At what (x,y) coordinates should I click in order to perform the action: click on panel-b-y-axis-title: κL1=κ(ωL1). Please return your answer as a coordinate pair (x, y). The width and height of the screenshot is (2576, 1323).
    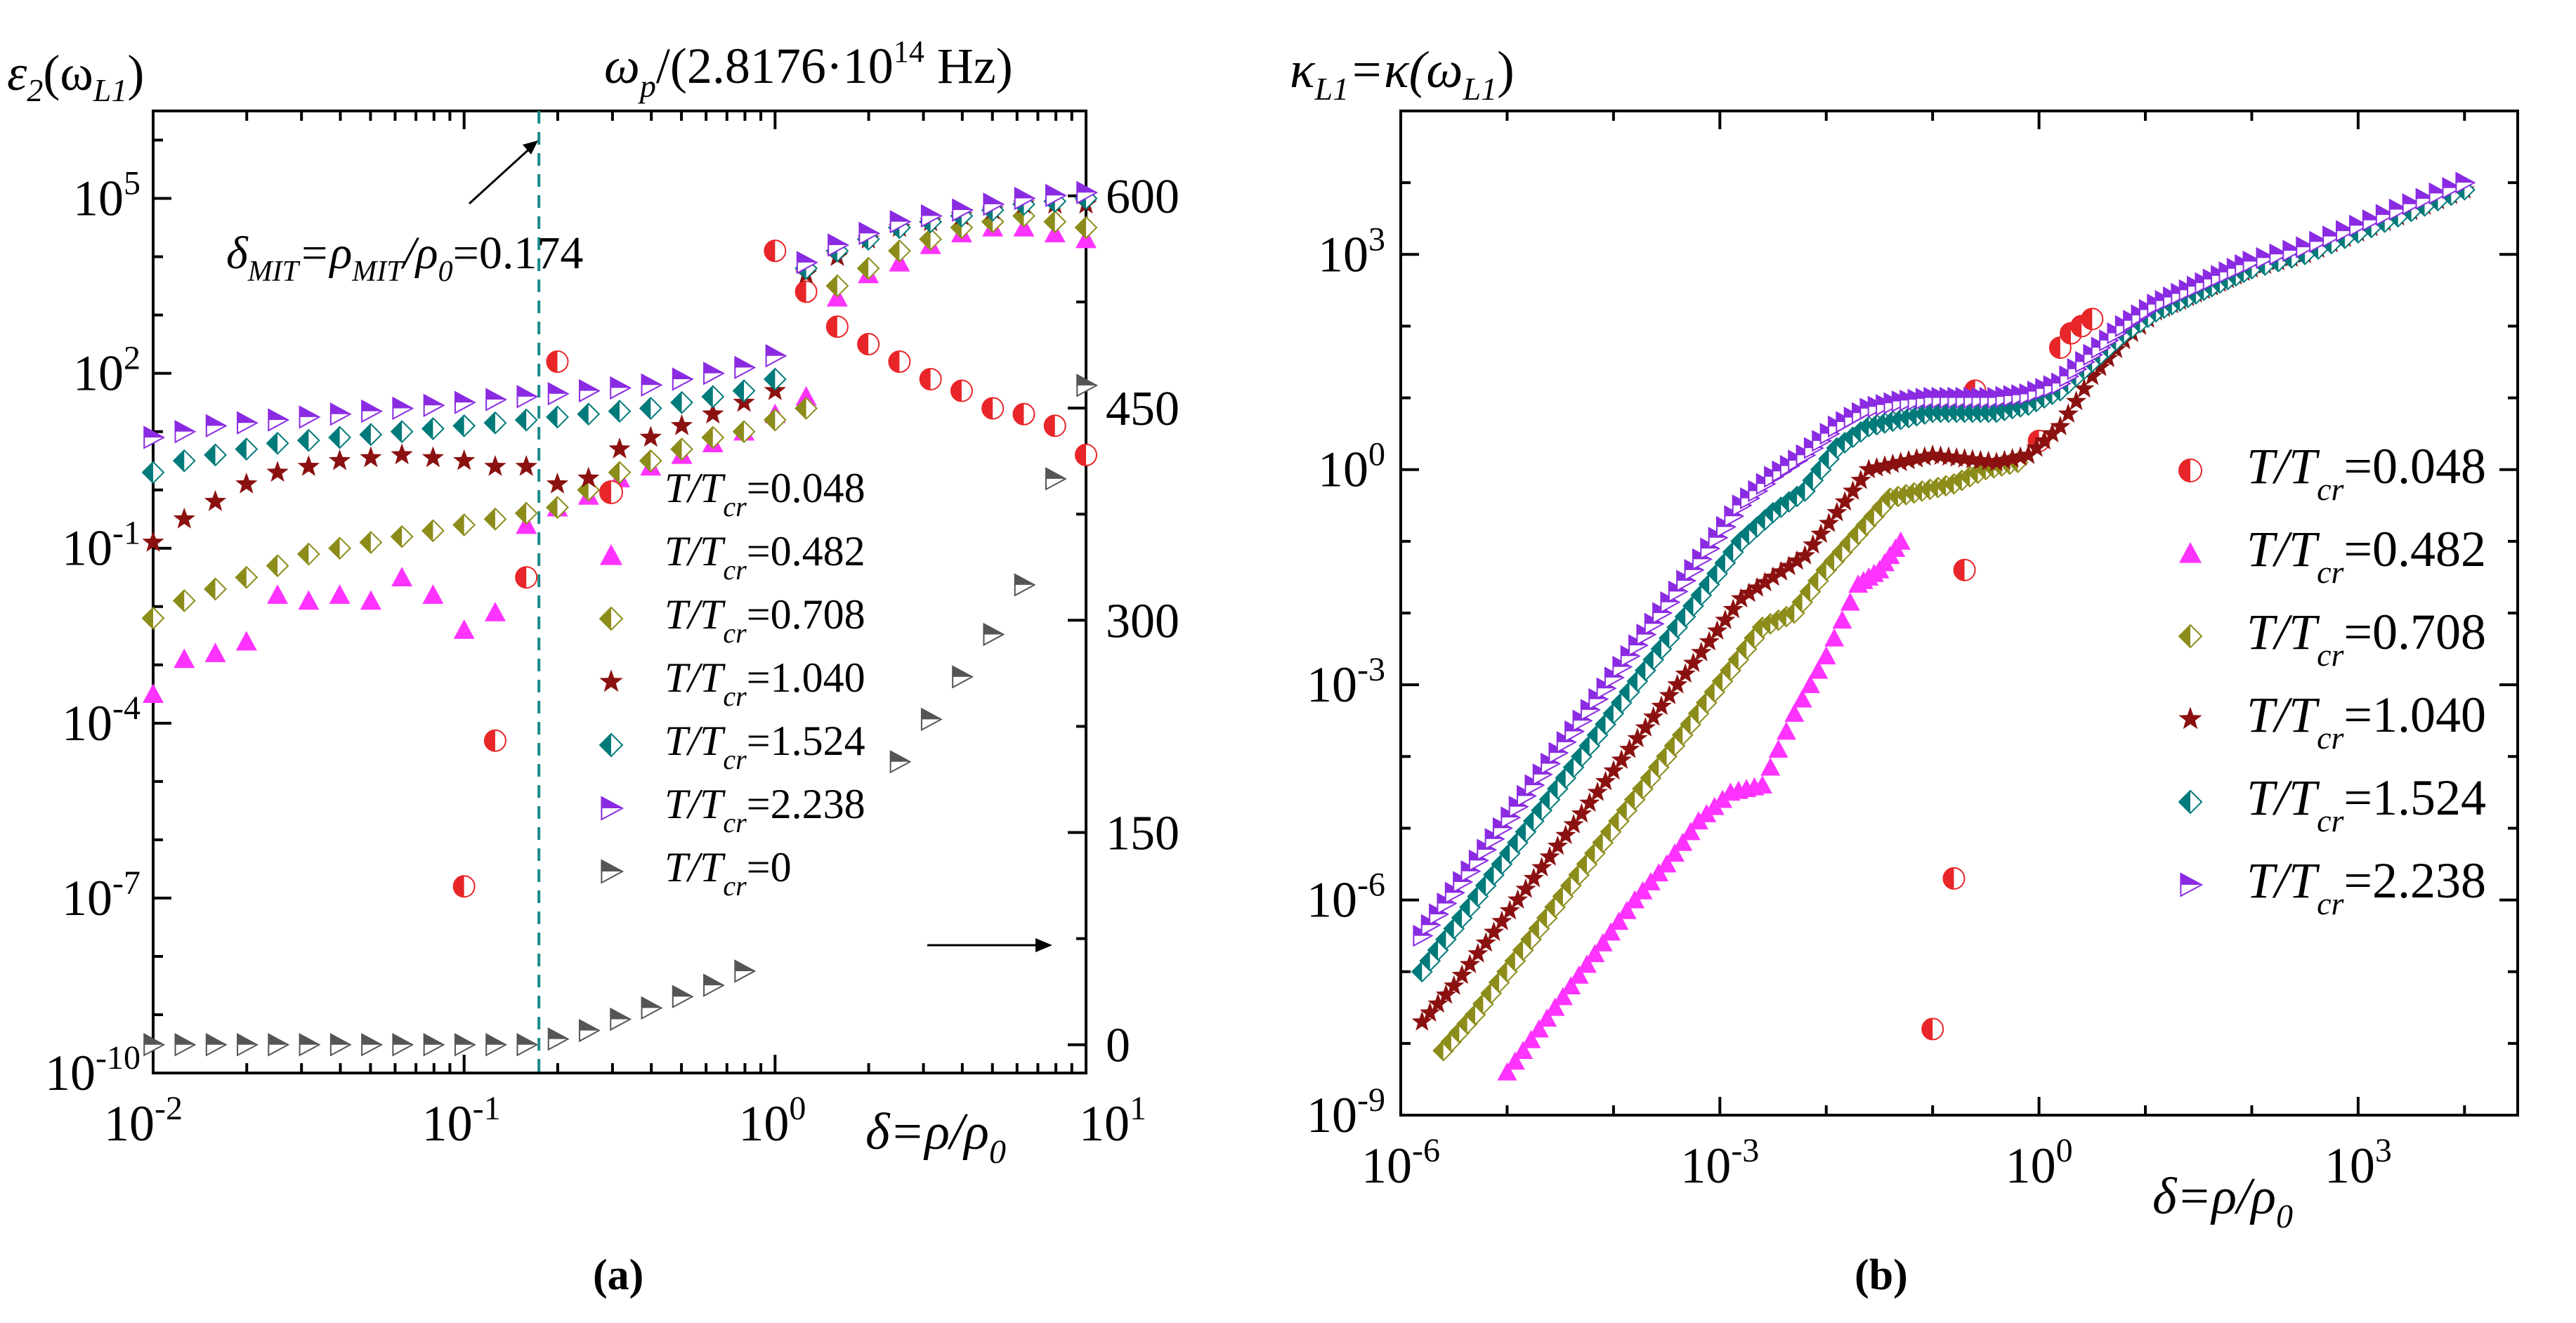
    Looking at the image, I should click on (1403, 74).